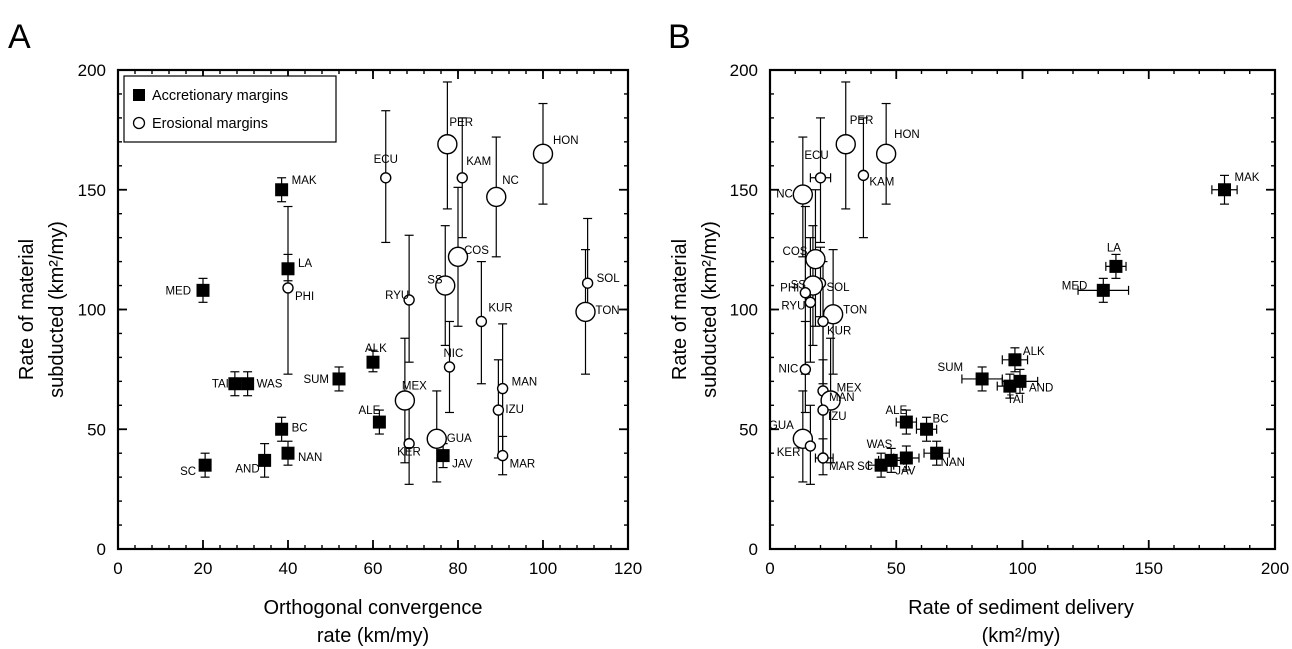 This screenshot has width=1292, height=649. Describe the element at coordinates (514, 410) in the screenshot. I see `point-label: IZU` at that location.